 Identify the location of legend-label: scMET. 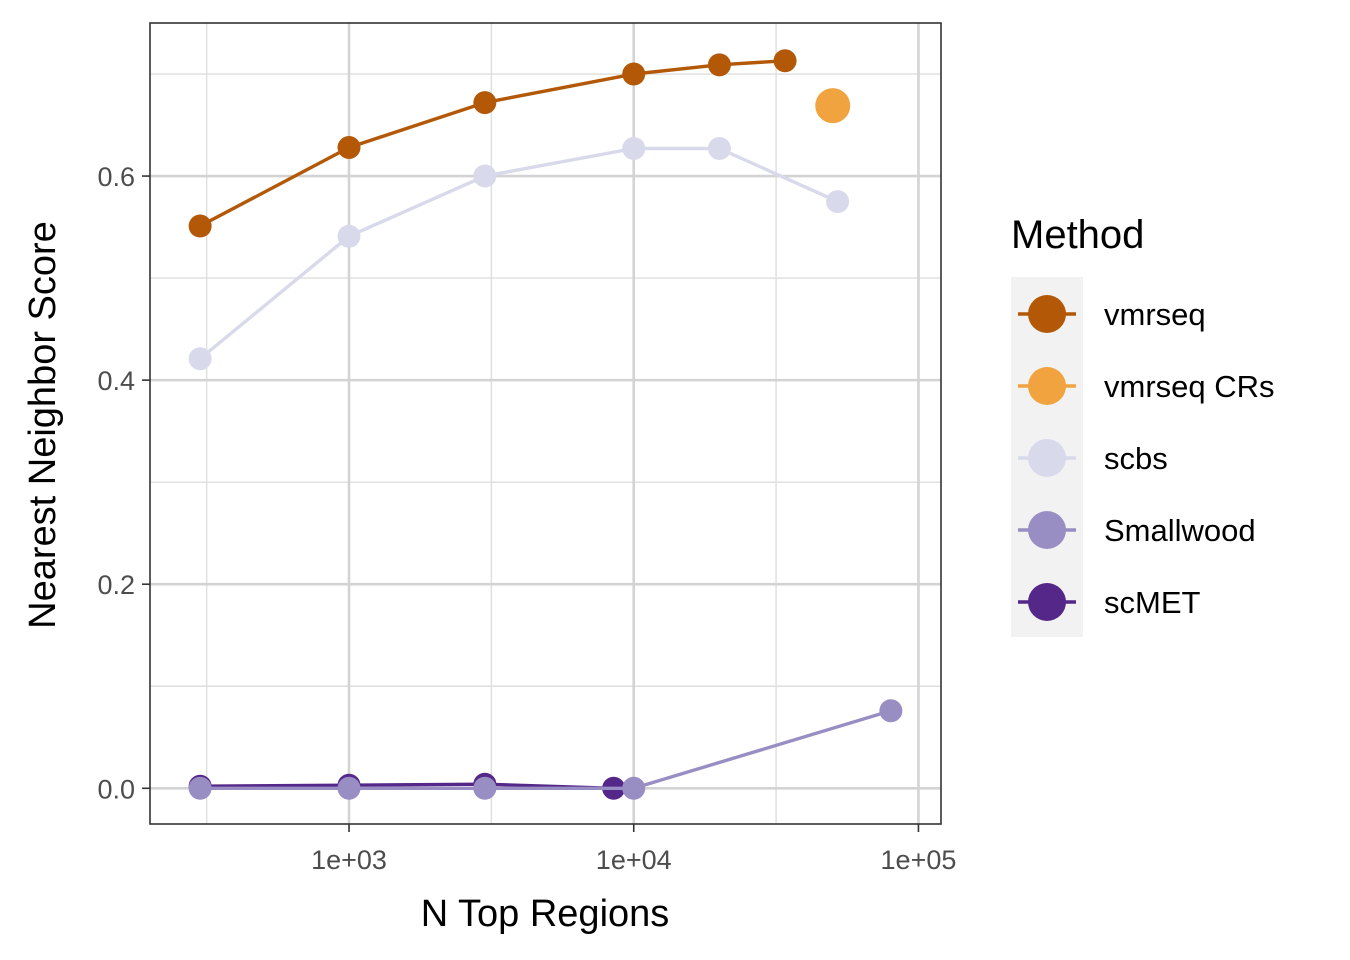
(1152, 602).